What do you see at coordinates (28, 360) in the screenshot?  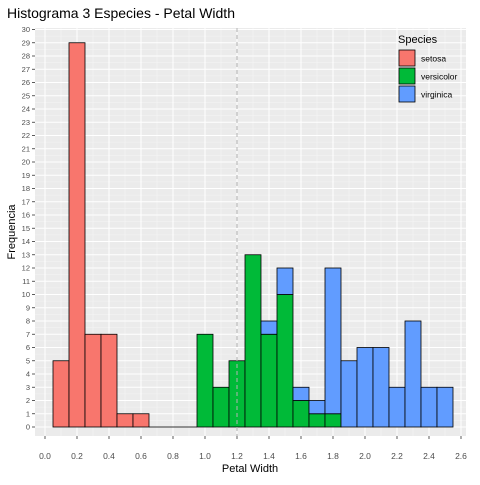 I see `y-tick-label: 5` at bounding box center [28, 360].